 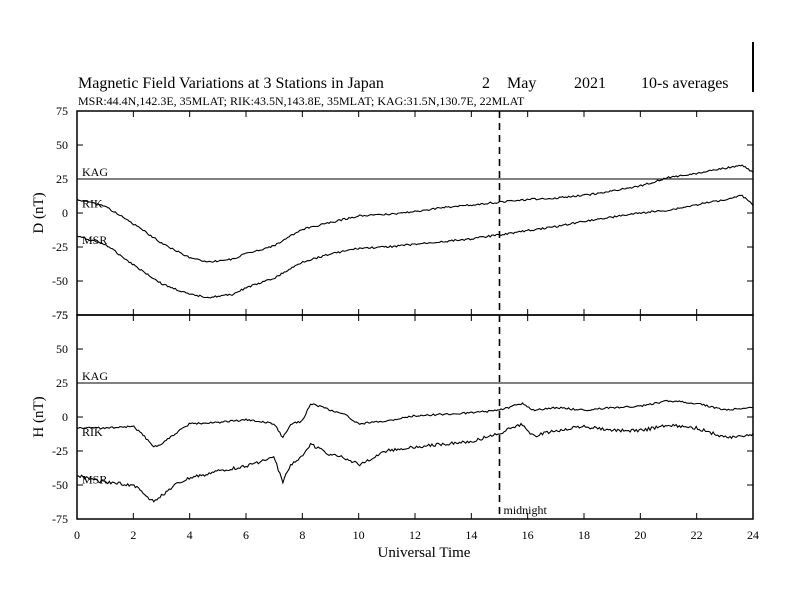 I want to click on x-tick-label: 6, so click(x=246, y=535).